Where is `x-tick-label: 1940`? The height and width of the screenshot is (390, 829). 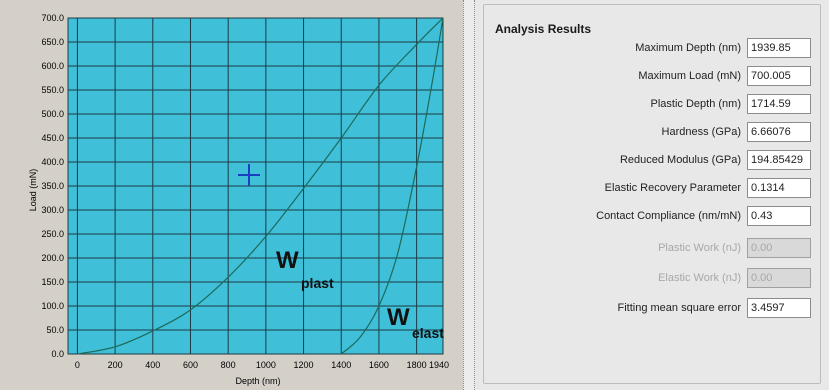 x-tick-label: 1940 is located at coordinates (439, 365).